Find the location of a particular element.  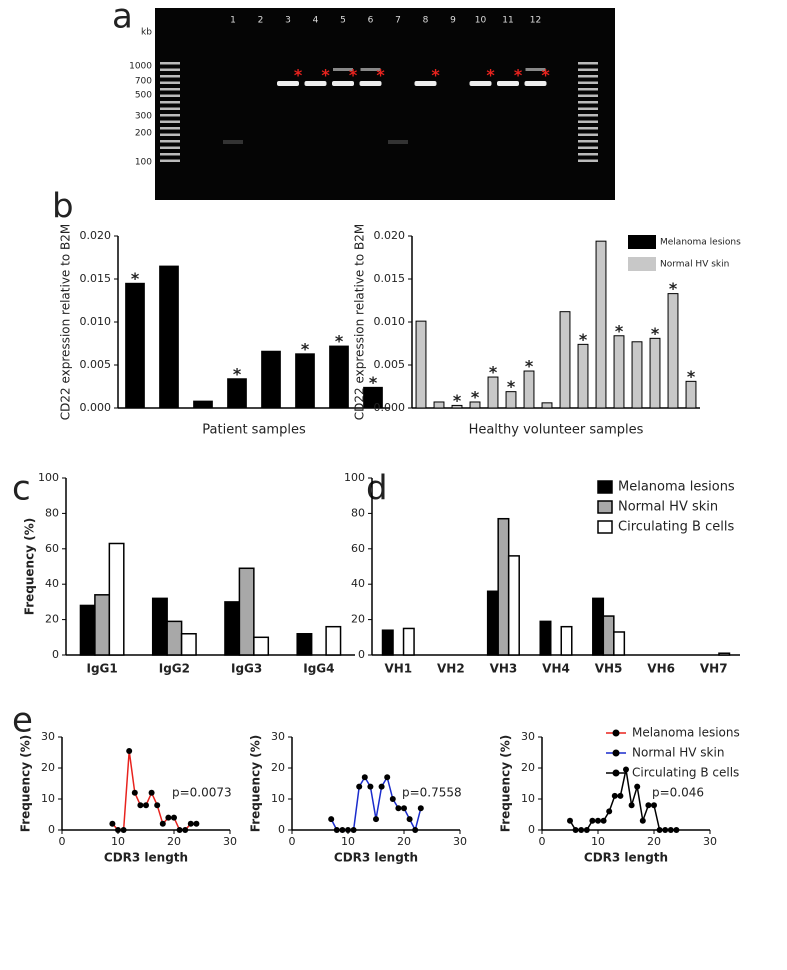

legend-swatch is located at coordinates (605, 527).